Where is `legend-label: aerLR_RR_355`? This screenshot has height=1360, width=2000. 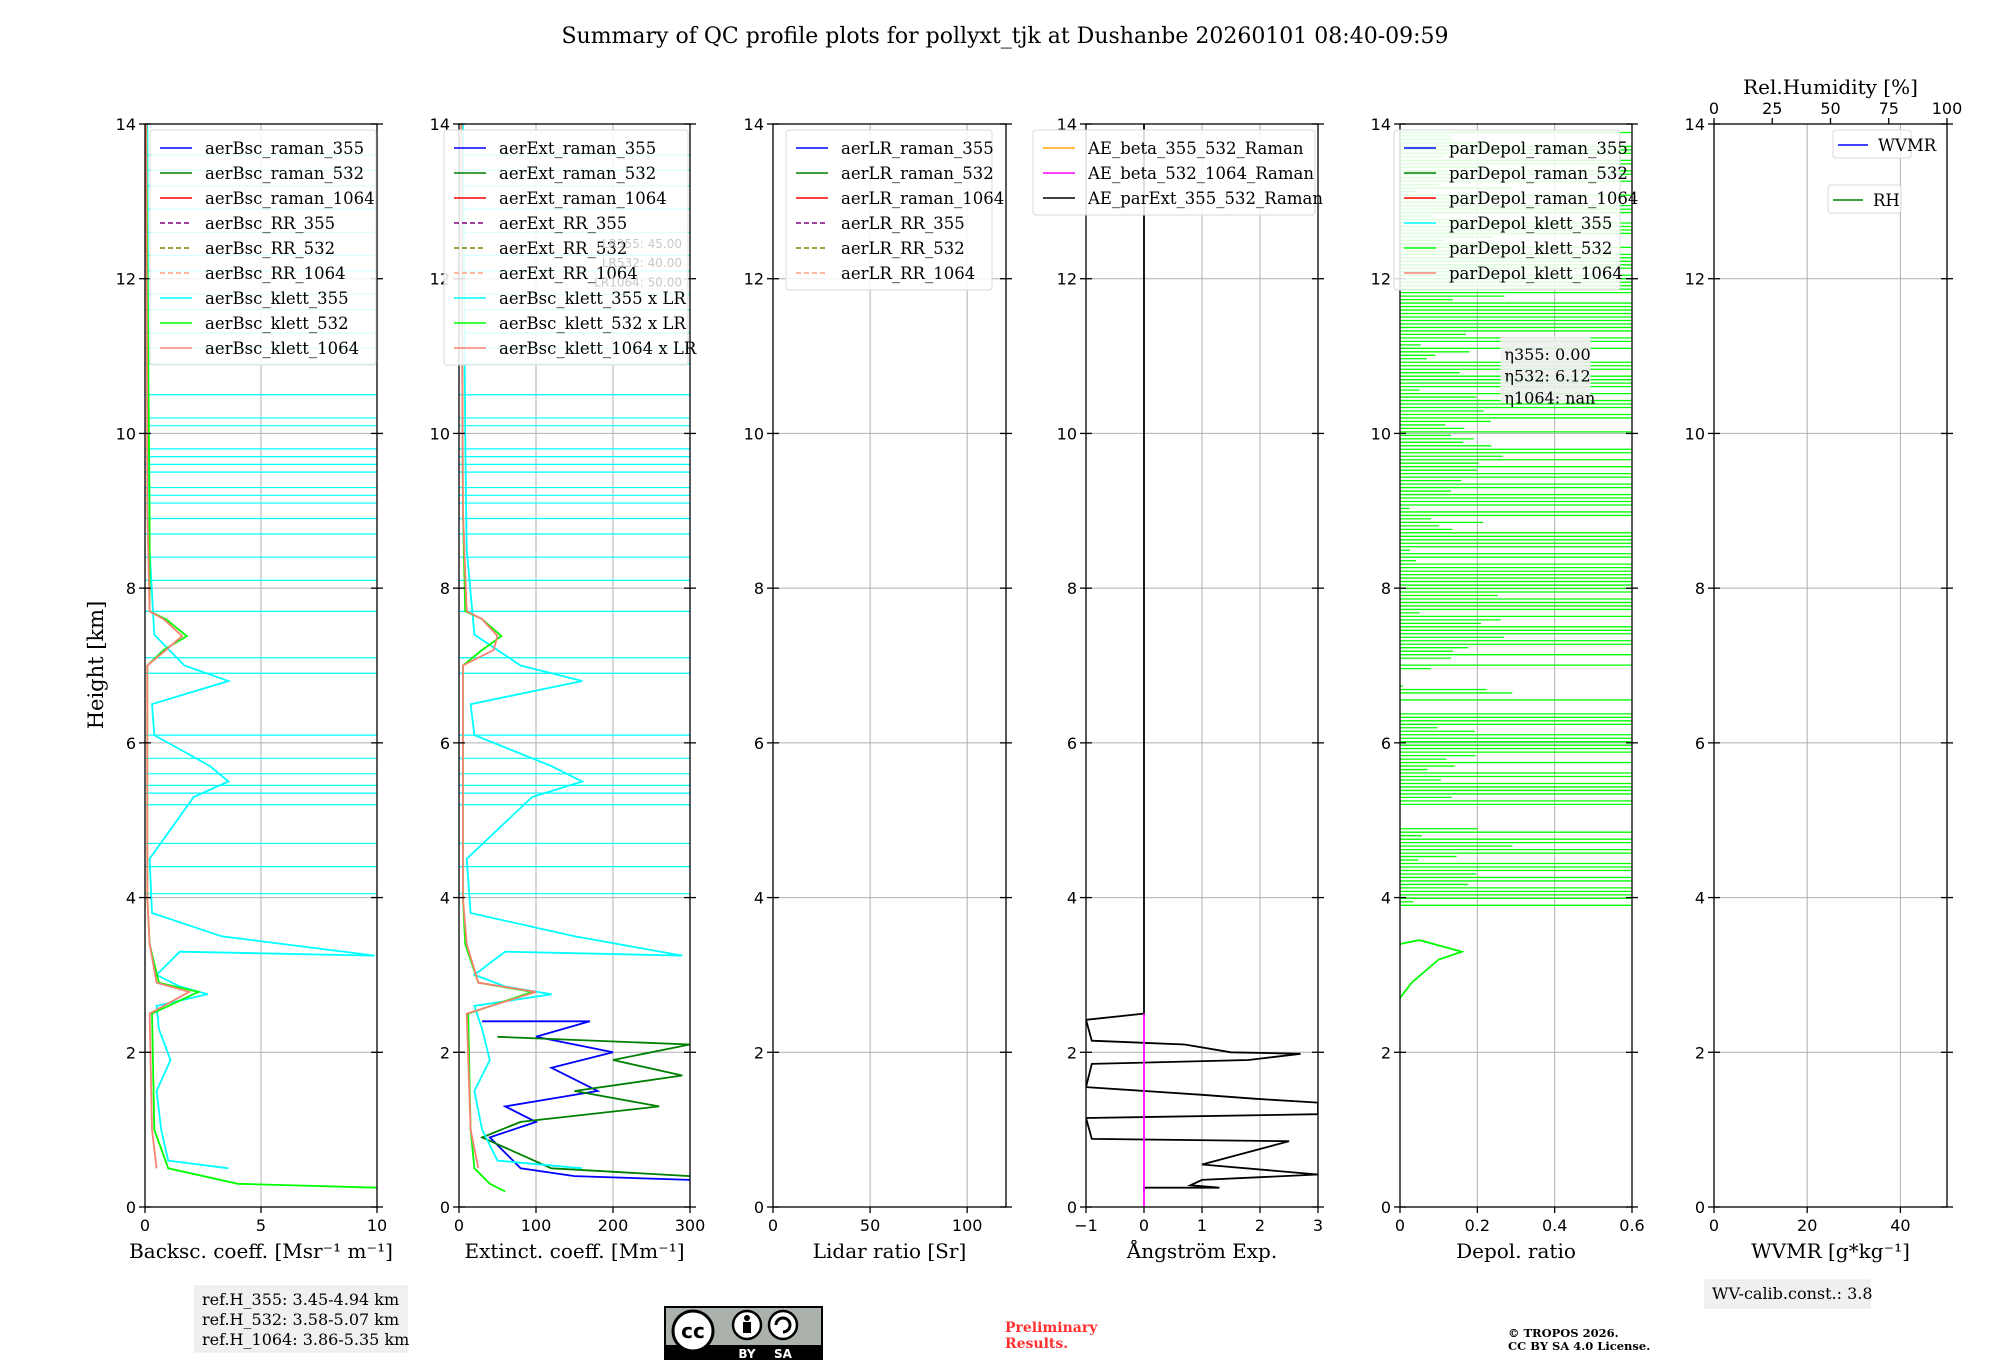
legend-label: aerLR_RR_355 is located at coordinates (903, 223).